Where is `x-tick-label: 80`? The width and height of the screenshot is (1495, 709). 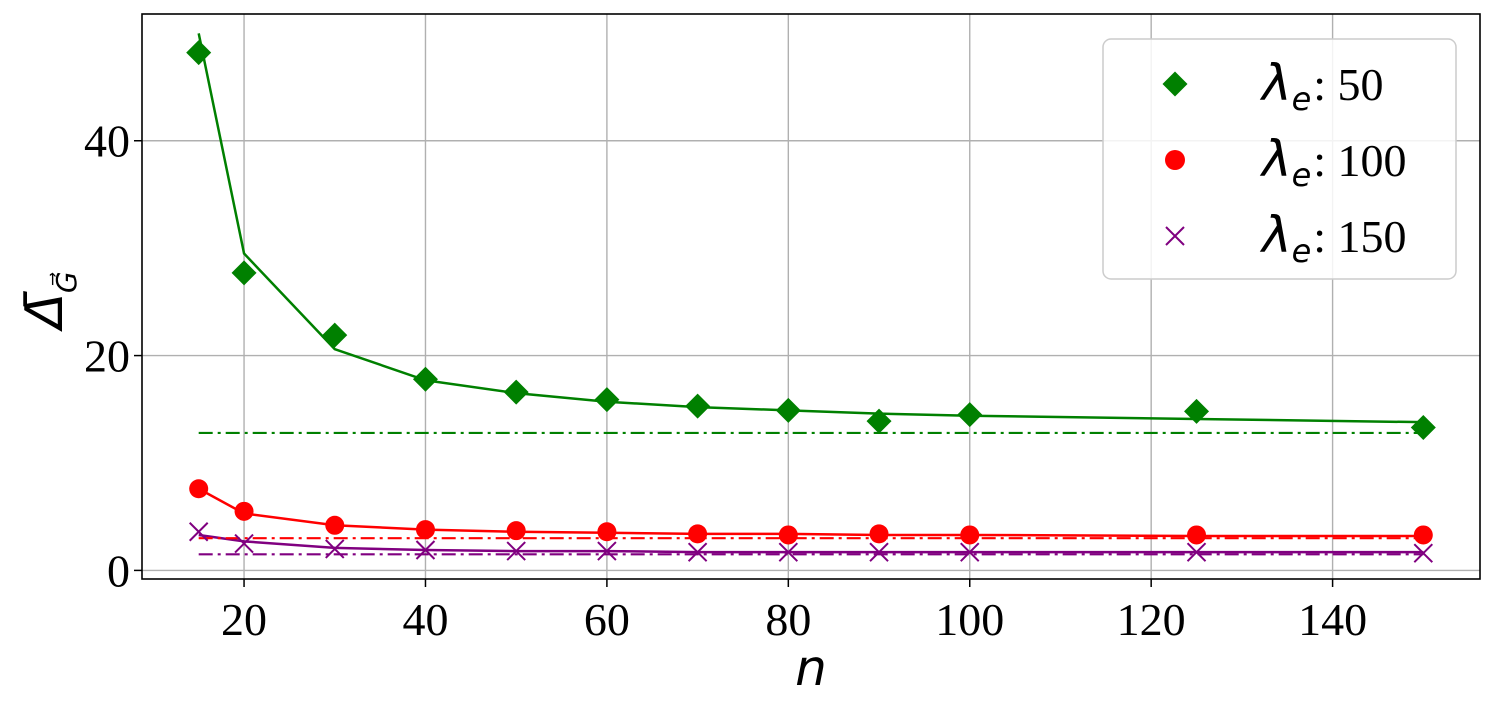 x-tick-label: 80 is located at coordinates (788, 619).